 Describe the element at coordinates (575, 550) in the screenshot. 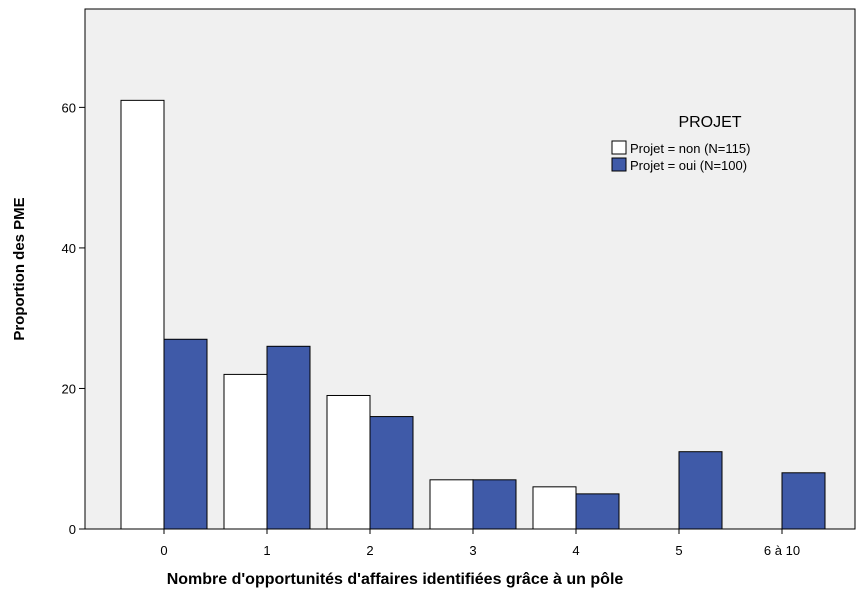

I see `x-tick-label-4: 4` at that location.